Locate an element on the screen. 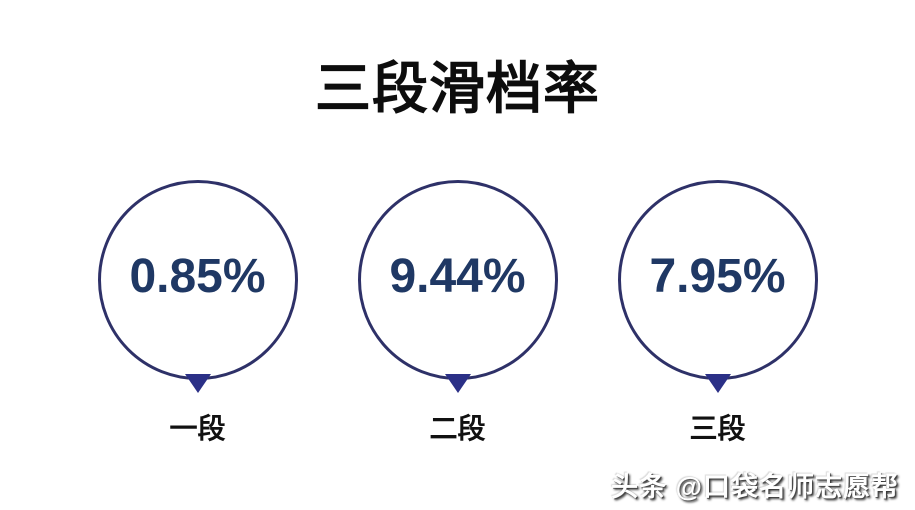  circle-callout-2: 9.44% is located at coordinates (457, 286).